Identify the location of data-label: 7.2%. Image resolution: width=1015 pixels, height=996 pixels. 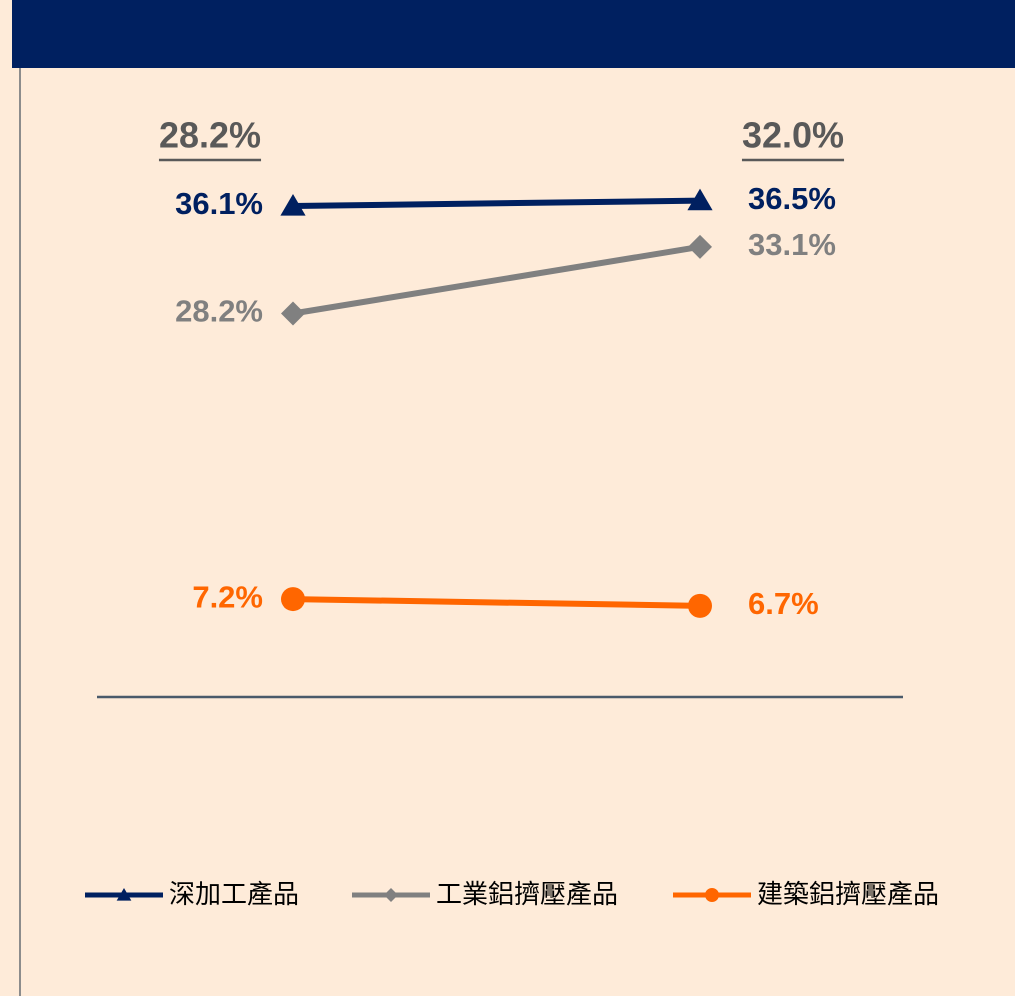
(227, 596).